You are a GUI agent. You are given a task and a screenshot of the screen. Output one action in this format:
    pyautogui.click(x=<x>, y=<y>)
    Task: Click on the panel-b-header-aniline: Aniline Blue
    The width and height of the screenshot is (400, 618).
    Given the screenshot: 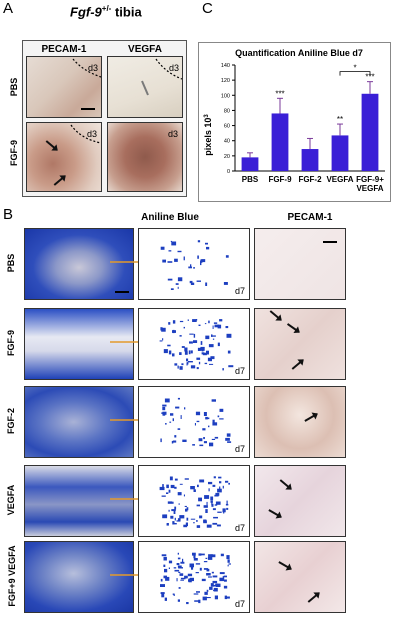 What is the action you would take?
    pyautogui.click(x=170, y=217)
    